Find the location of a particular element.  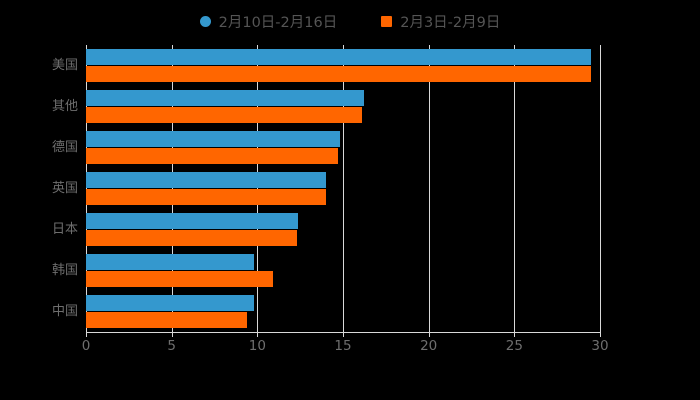

y-axis-label-英国: 英国 is located at coordinates (64, 188).